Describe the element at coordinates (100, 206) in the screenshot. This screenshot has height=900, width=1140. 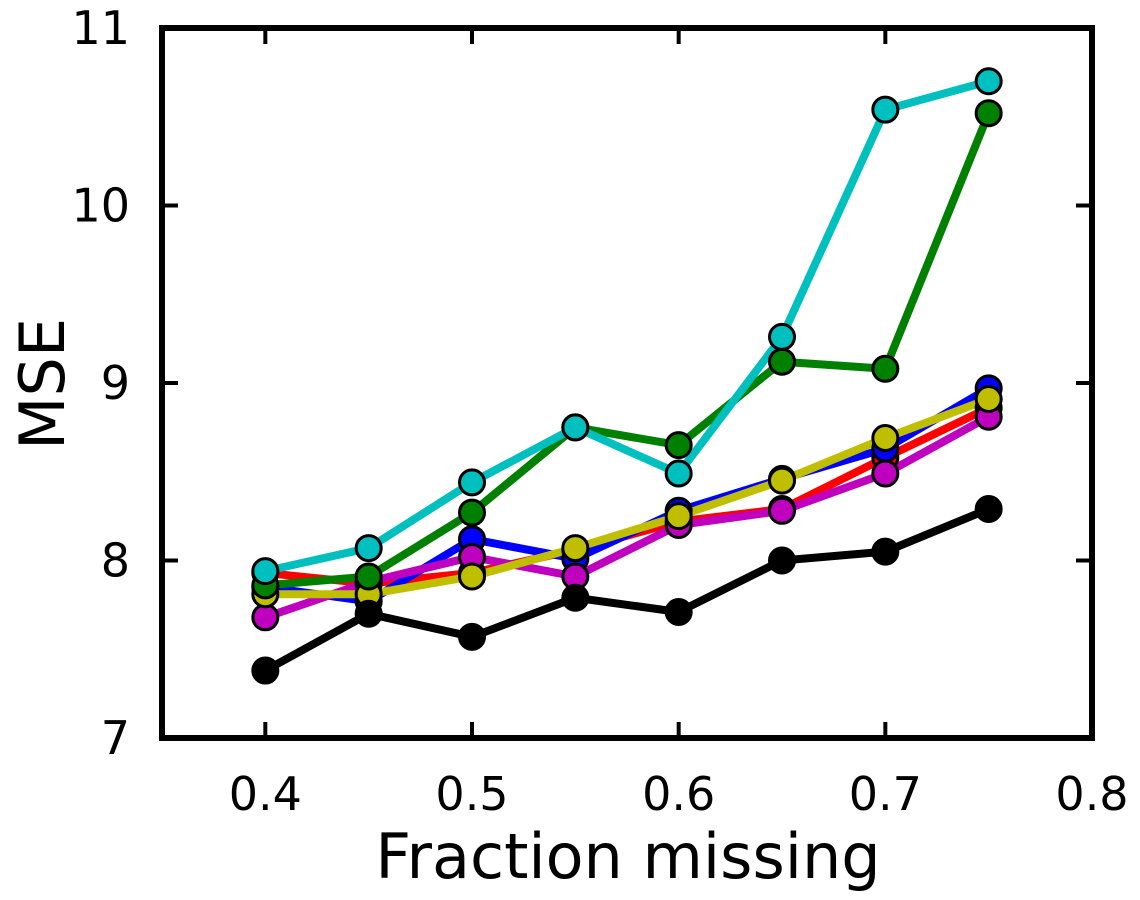
I see `y-tick-label: 10` at that location.